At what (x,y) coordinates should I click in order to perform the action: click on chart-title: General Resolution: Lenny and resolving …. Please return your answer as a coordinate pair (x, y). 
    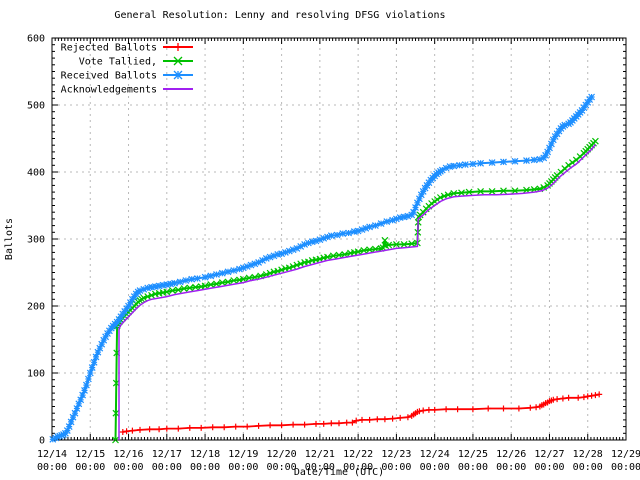
    Looking at the image, I should click on (279, 15).